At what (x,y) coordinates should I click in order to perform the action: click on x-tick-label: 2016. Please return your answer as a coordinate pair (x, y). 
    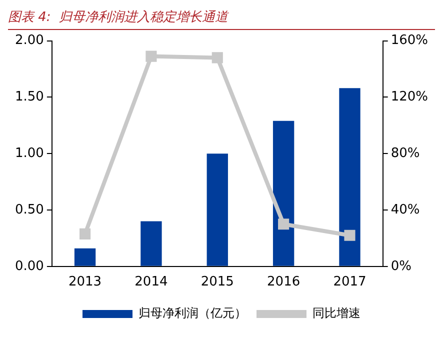
    Looking at the image, I should click on (283, 282).